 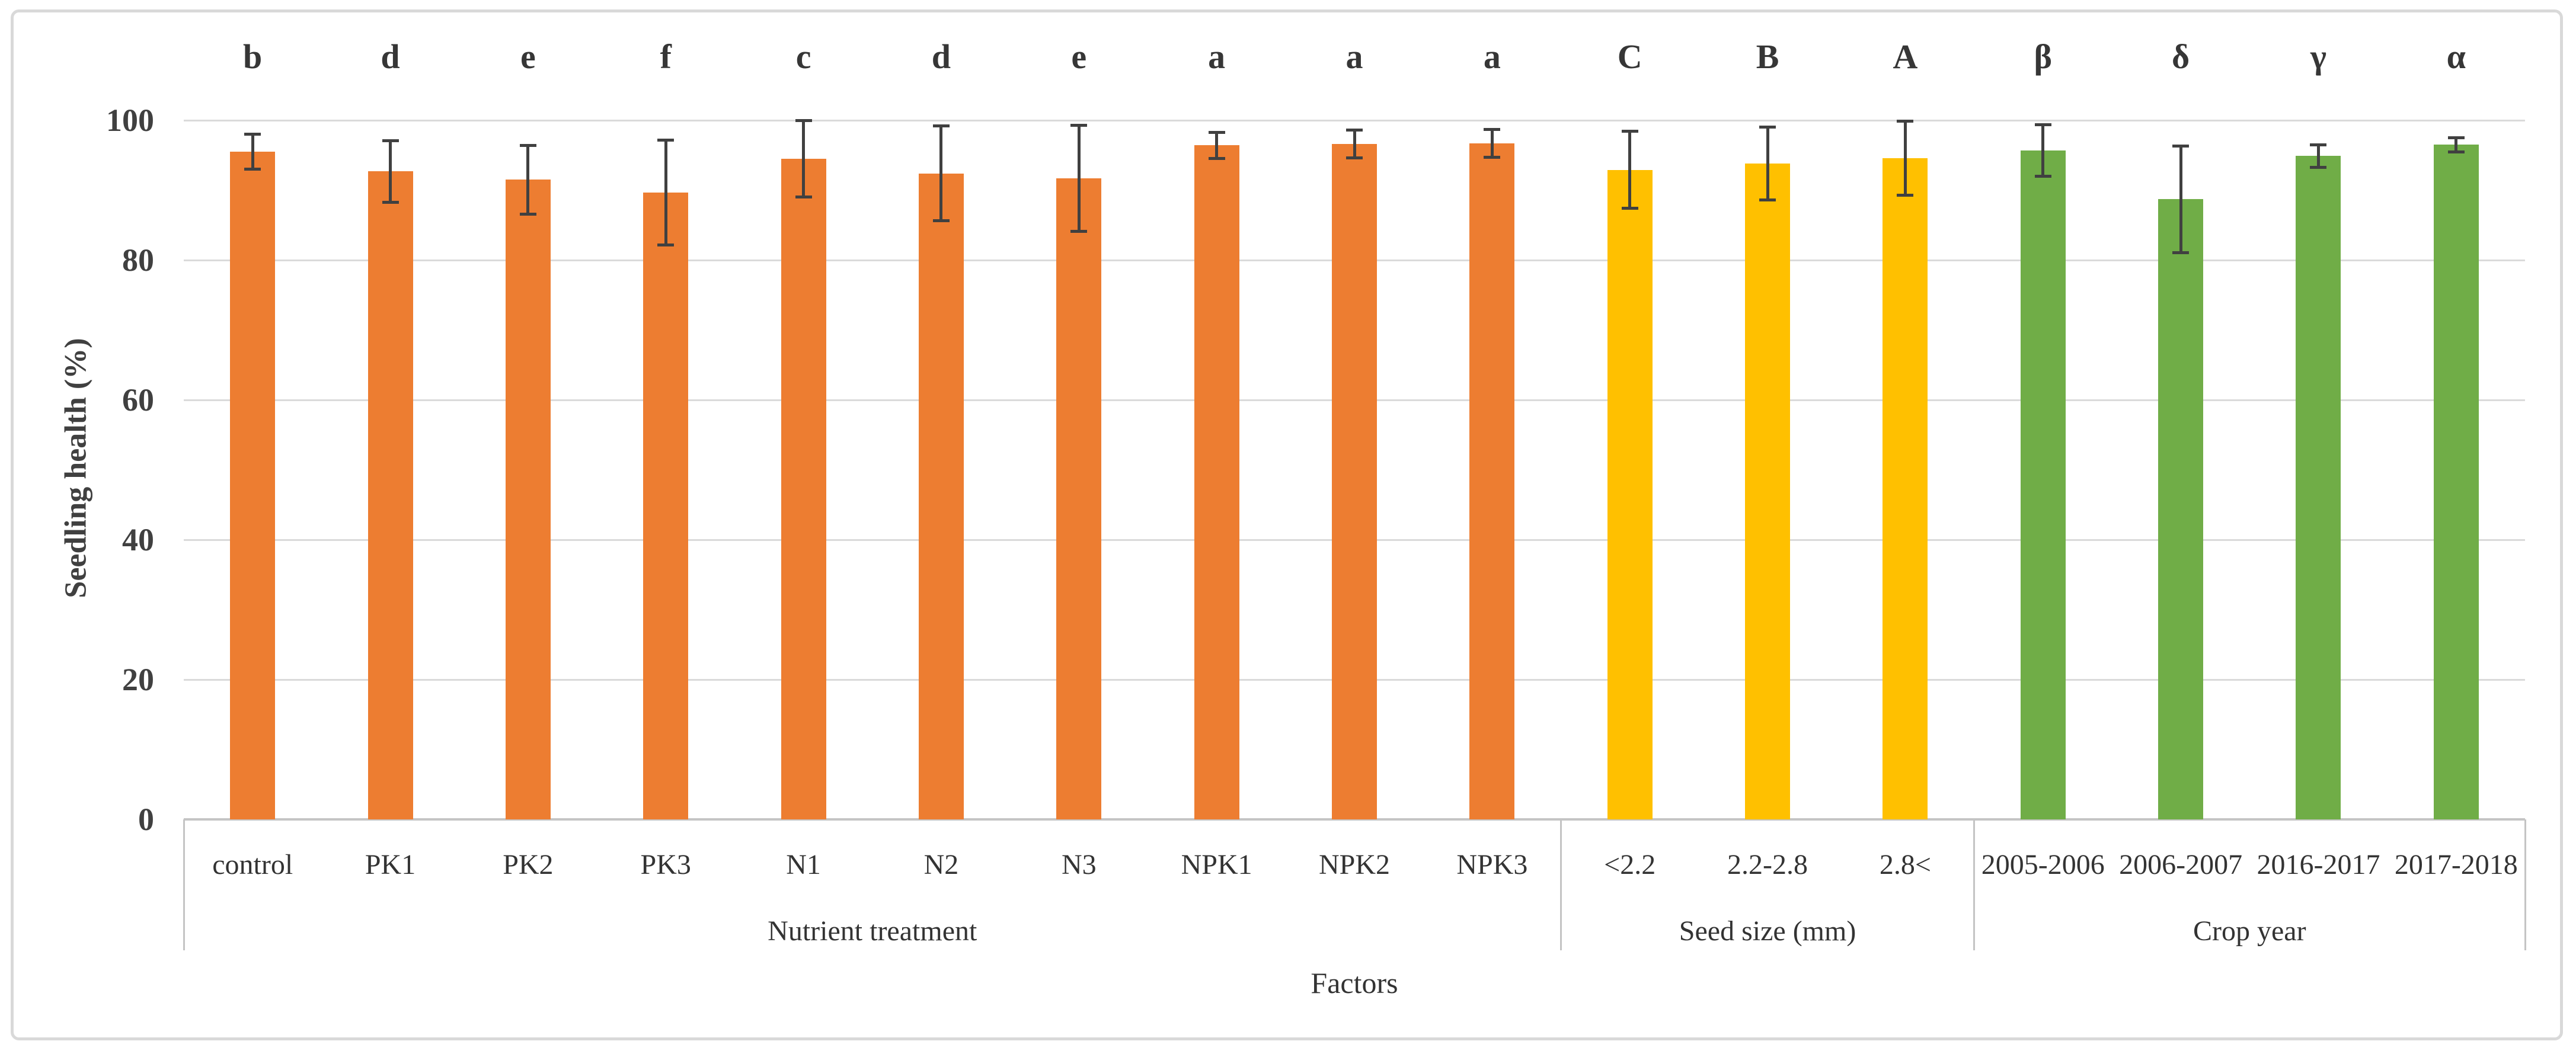 I want to click on y-tick-label: 80, so click(x=138, y=260).